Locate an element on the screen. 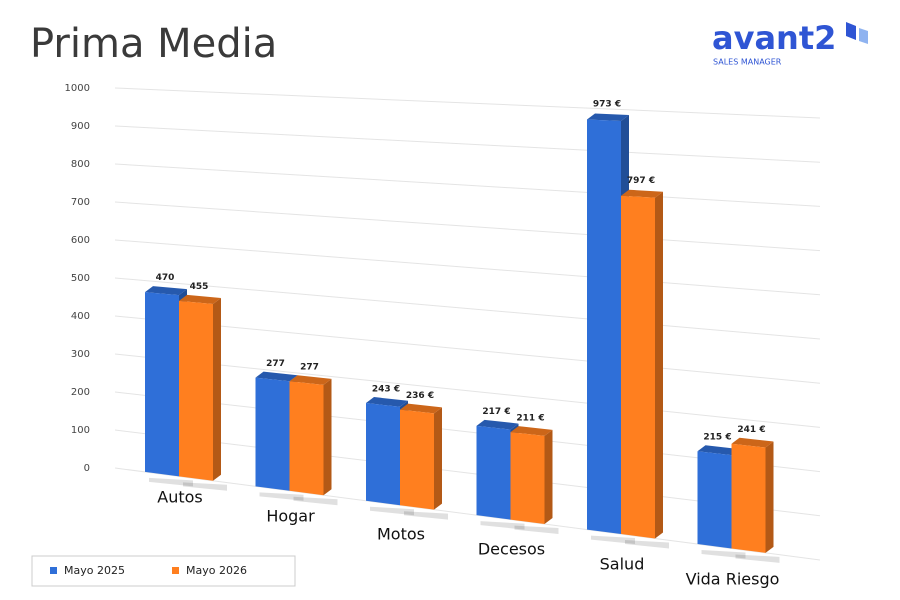  data-label: 241 € is located at coordinates (751, 430).